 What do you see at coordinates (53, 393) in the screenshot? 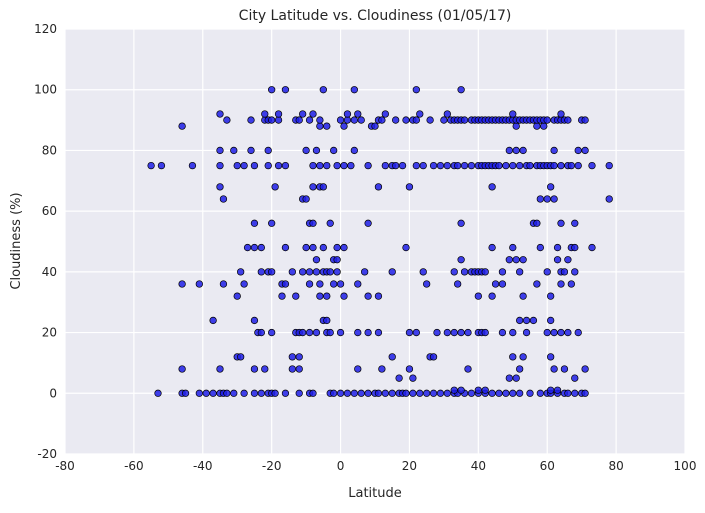
I see `y-tick-label: 0` at bounding box center [53, 393].